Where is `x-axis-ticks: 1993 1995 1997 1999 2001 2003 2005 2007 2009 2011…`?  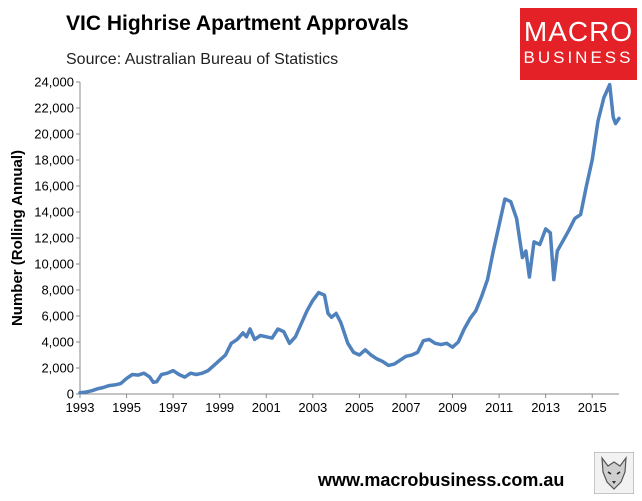
x-axis-ticks: 1993 1995 1997 1999 2001 2003 2005 2007 2009 2011… is located at coordinates (336, 404).